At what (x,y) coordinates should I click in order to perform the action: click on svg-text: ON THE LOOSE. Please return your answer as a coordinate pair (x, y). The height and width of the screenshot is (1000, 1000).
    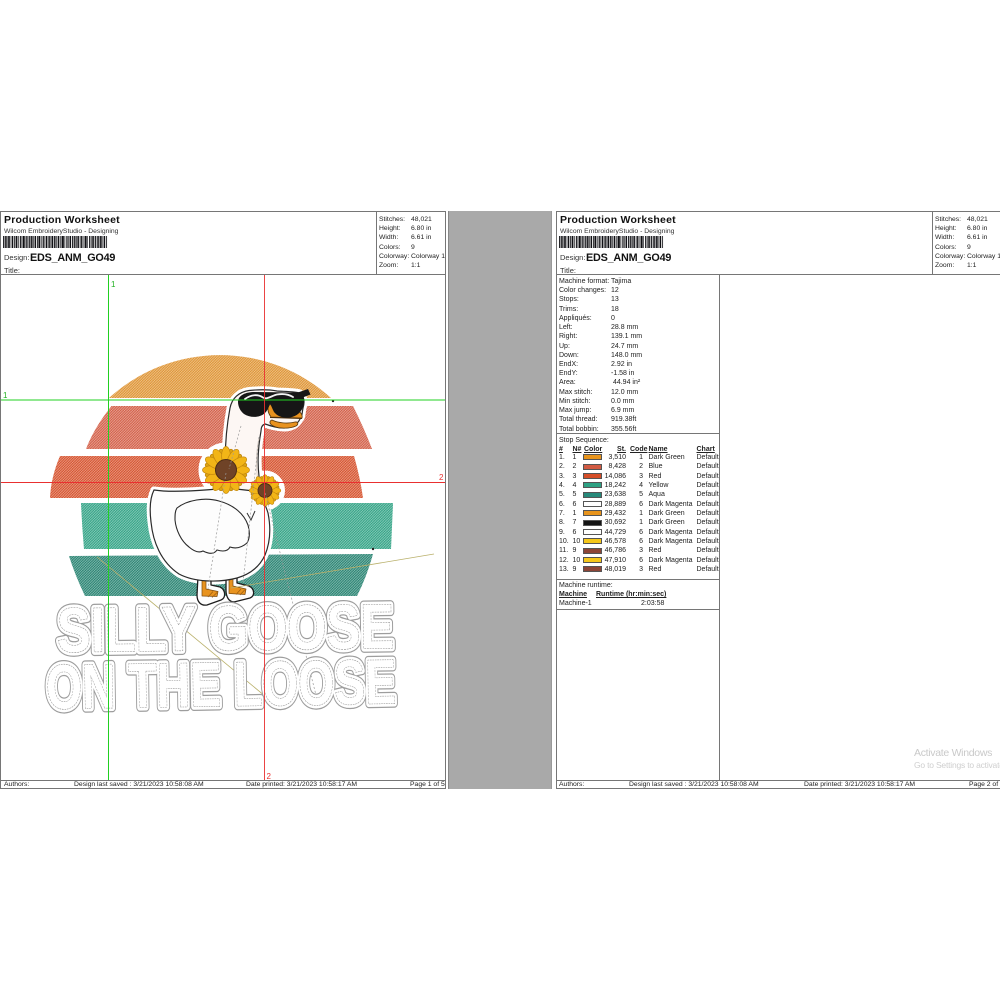
    Looking at the image, I should click on (221, 684).